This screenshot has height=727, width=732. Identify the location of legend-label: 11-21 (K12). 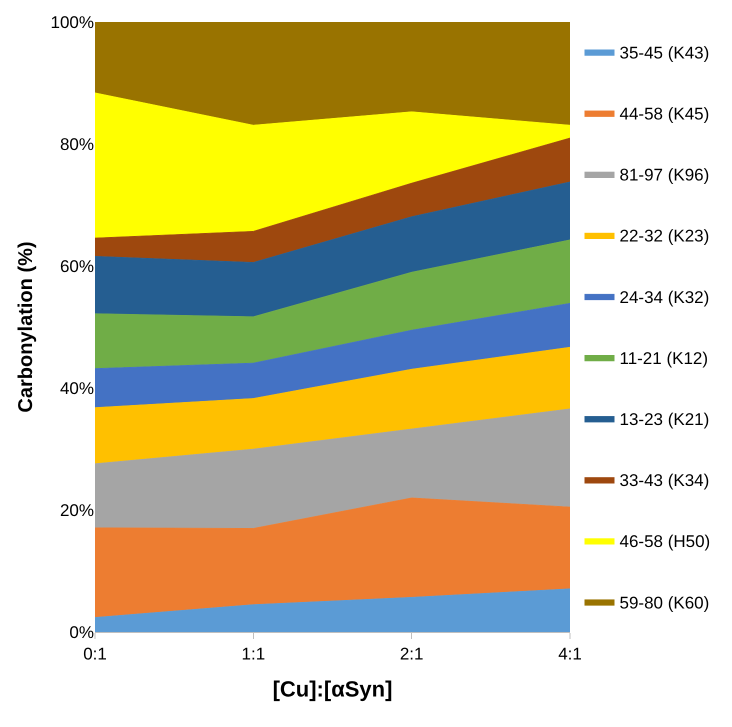
(664, 358).